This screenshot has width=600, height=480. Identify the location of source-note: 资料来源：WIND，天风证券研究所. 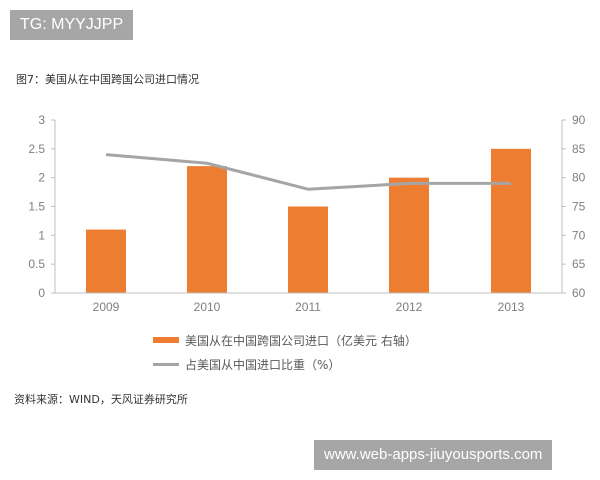
(101, 399).